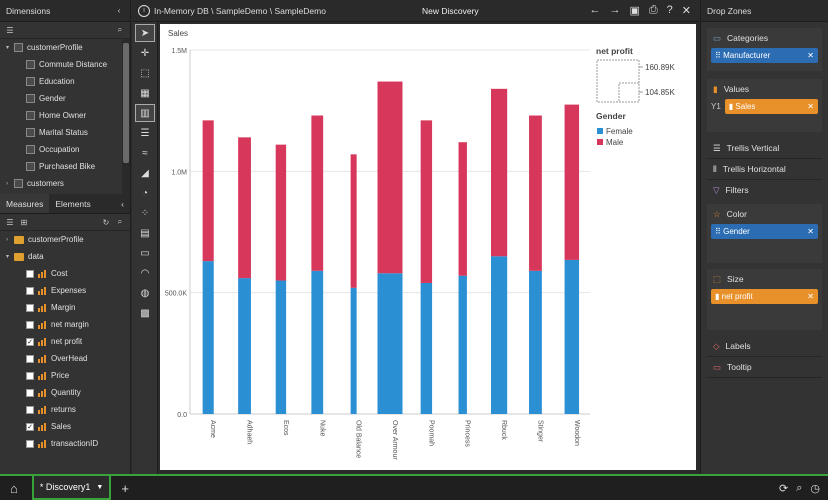 This screenshot has width=828, height=500. I want to click on pill-net-profit: ▮ net profit ✕, so click(764, 296).